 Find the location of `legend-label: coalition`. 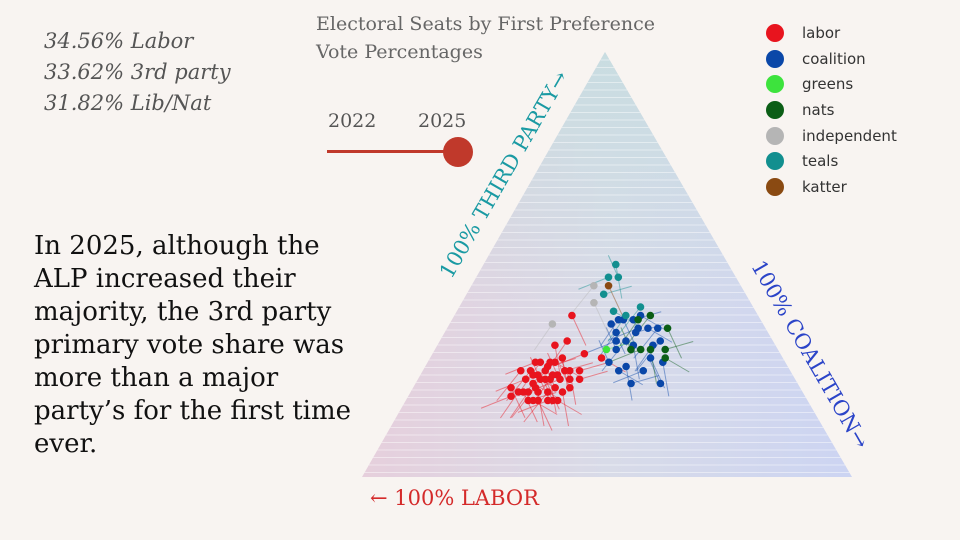

legend-label: coalition is located at coordinates (834, 58).